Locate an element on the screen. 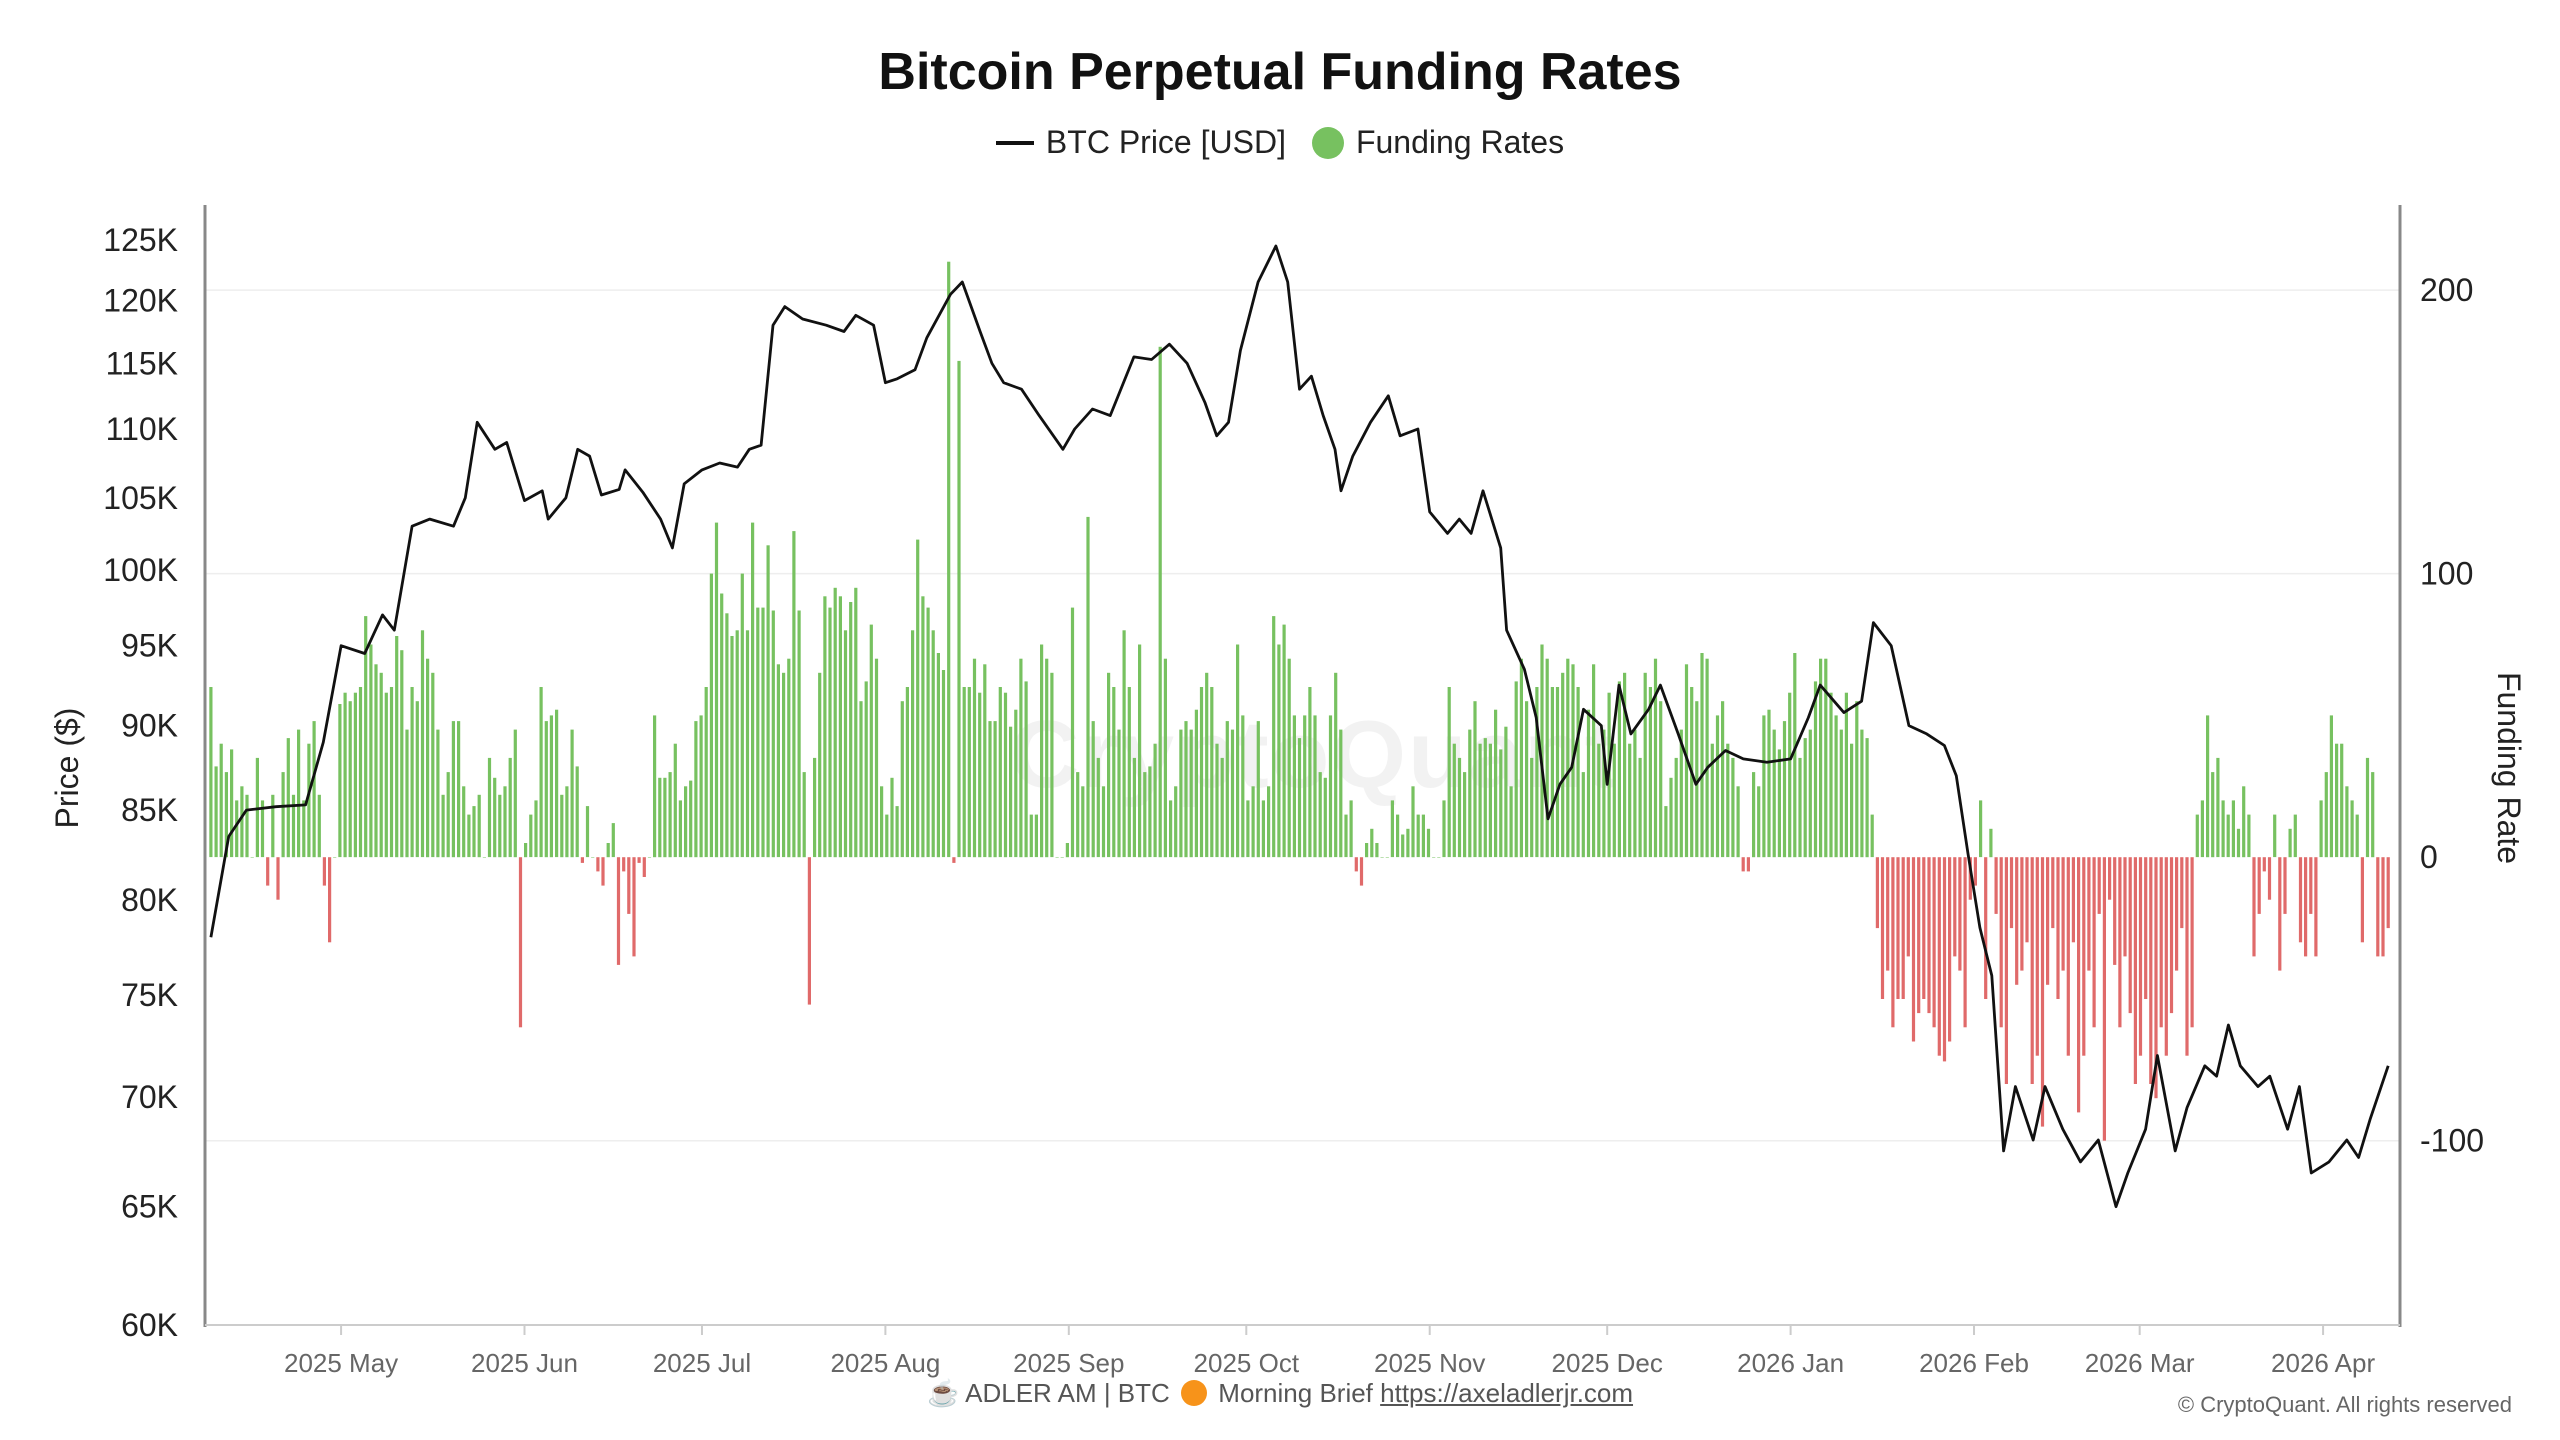  footer-link: https://axeladlerjr.com is located at coordinates (1507, 1393).